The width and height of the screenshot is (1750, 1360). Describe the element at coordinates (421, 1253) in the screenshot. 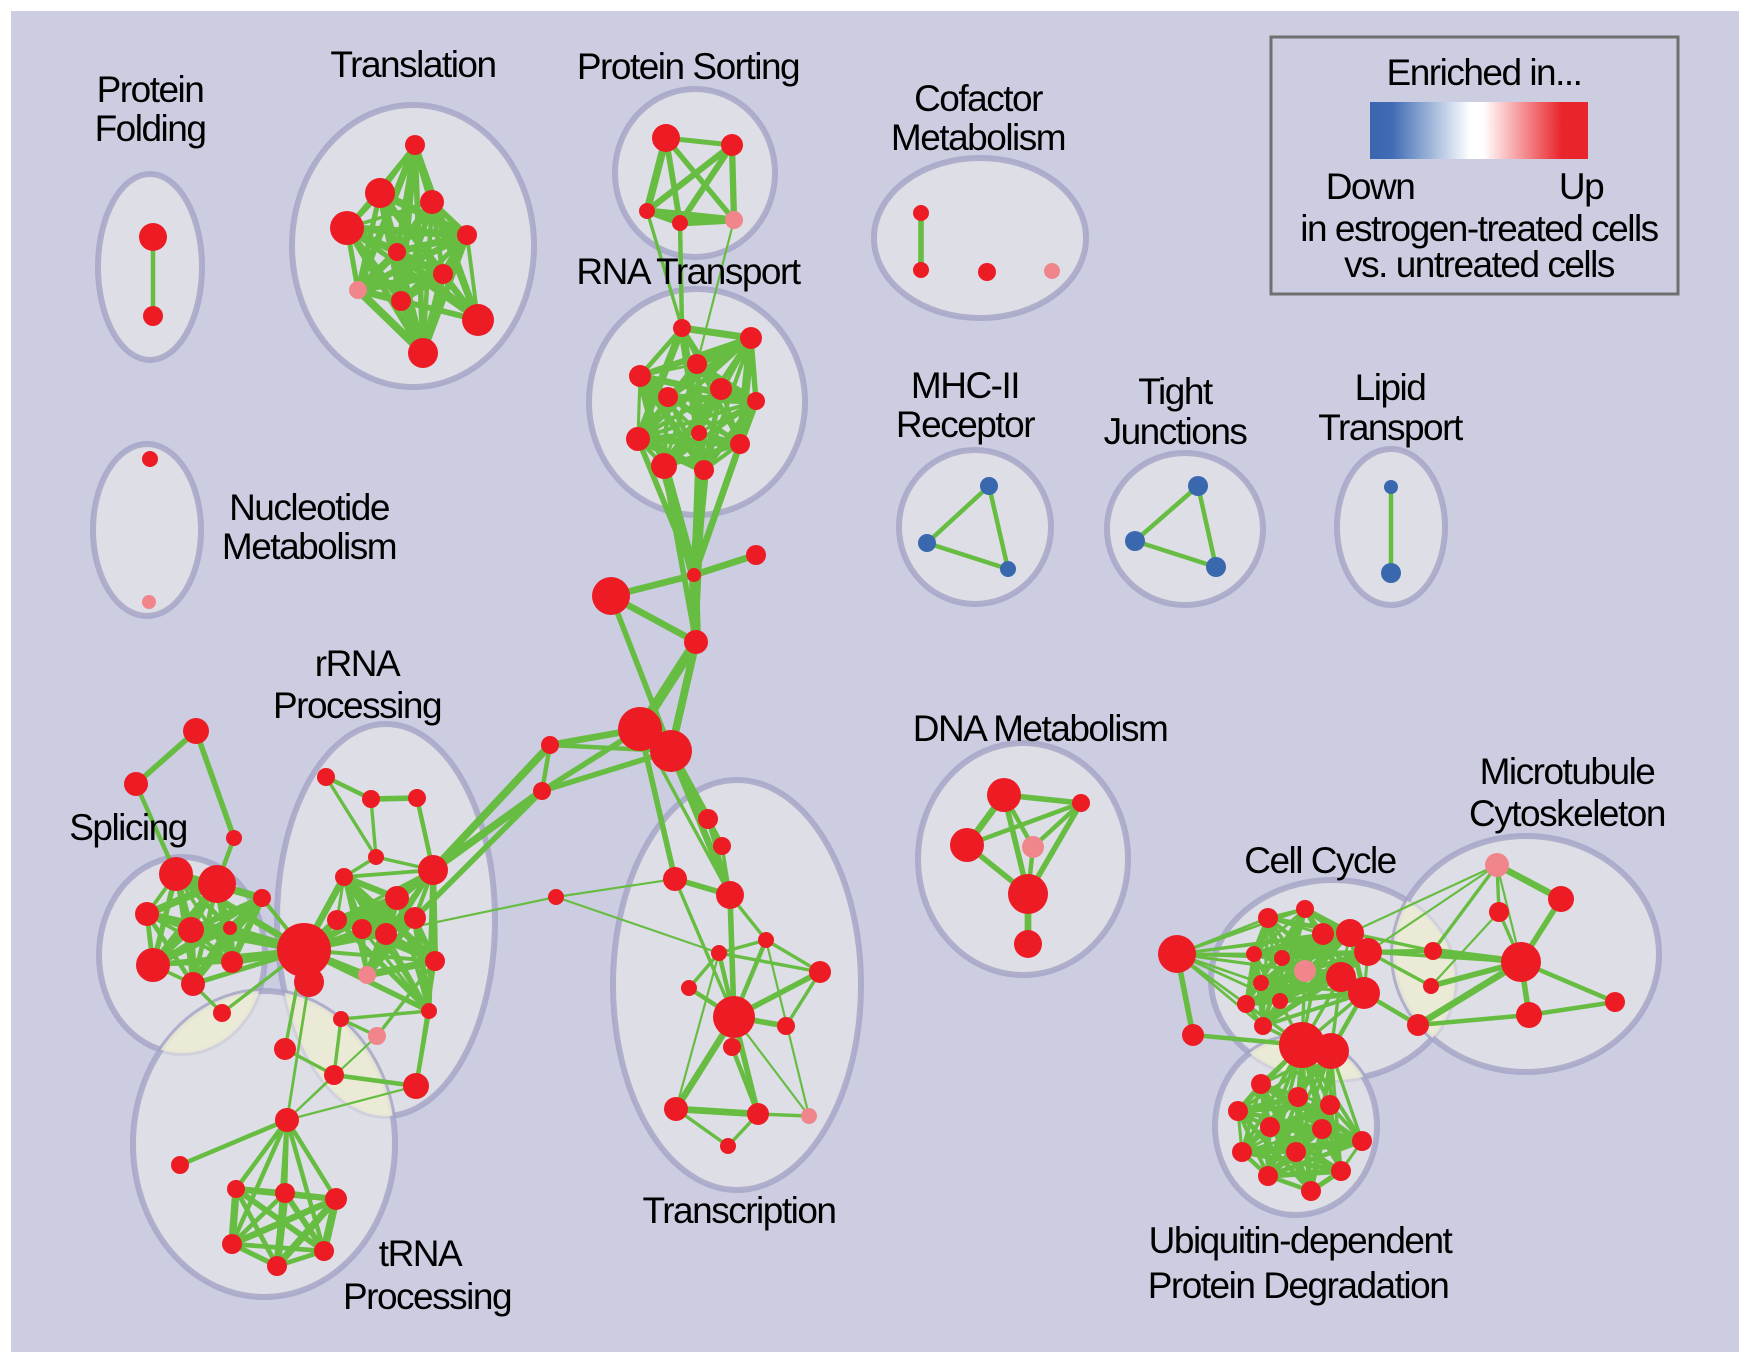

I see `svg-text: tRNA` at that location.